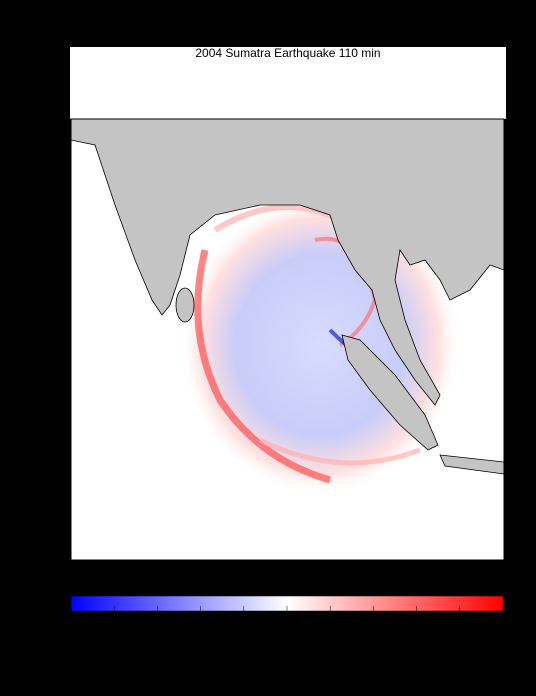 This screenshot has width=536, height=696. What do you see at coordinates (200, 626) in the screenshot?
I see `colorbar-tick-label: -0.4` at bounding box center [200, 626].